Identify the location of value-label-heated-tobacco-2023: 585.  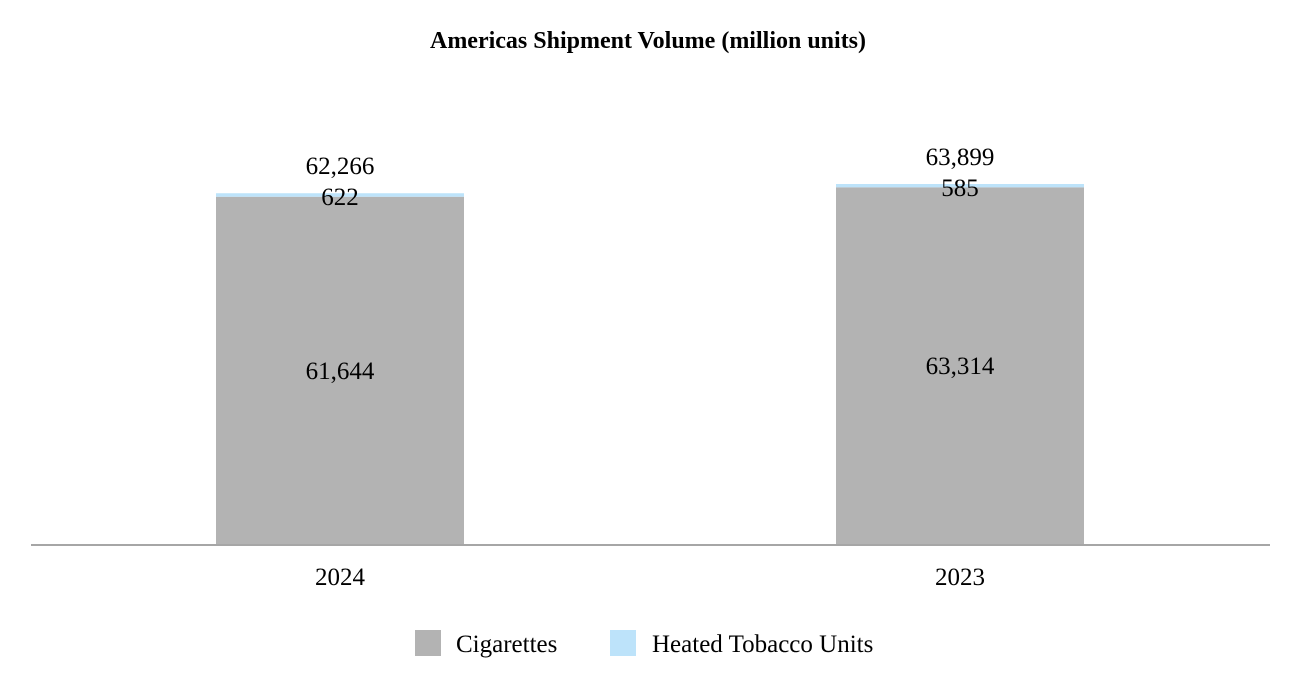
(960, 188).